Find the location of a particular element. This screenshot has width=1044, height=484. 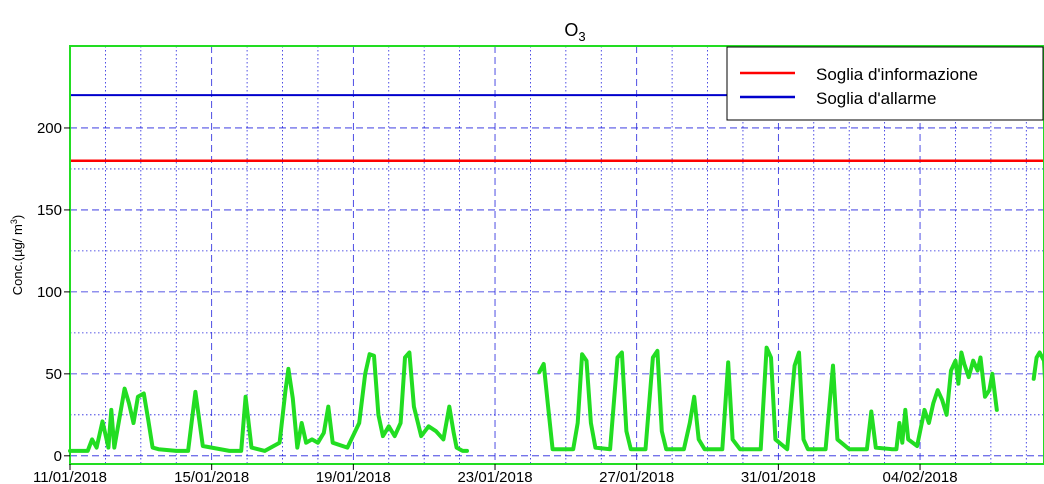

chart-title-main: O is located at coordinates (571, 30).